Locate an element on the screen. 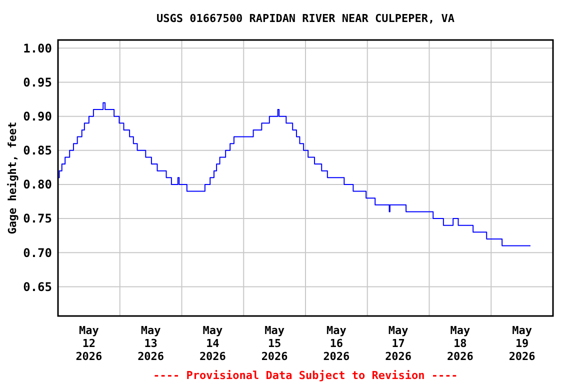 This screenshot has height=384, width=576. x-tick-label: May 18 2026 is located at coordinates (460, 343).